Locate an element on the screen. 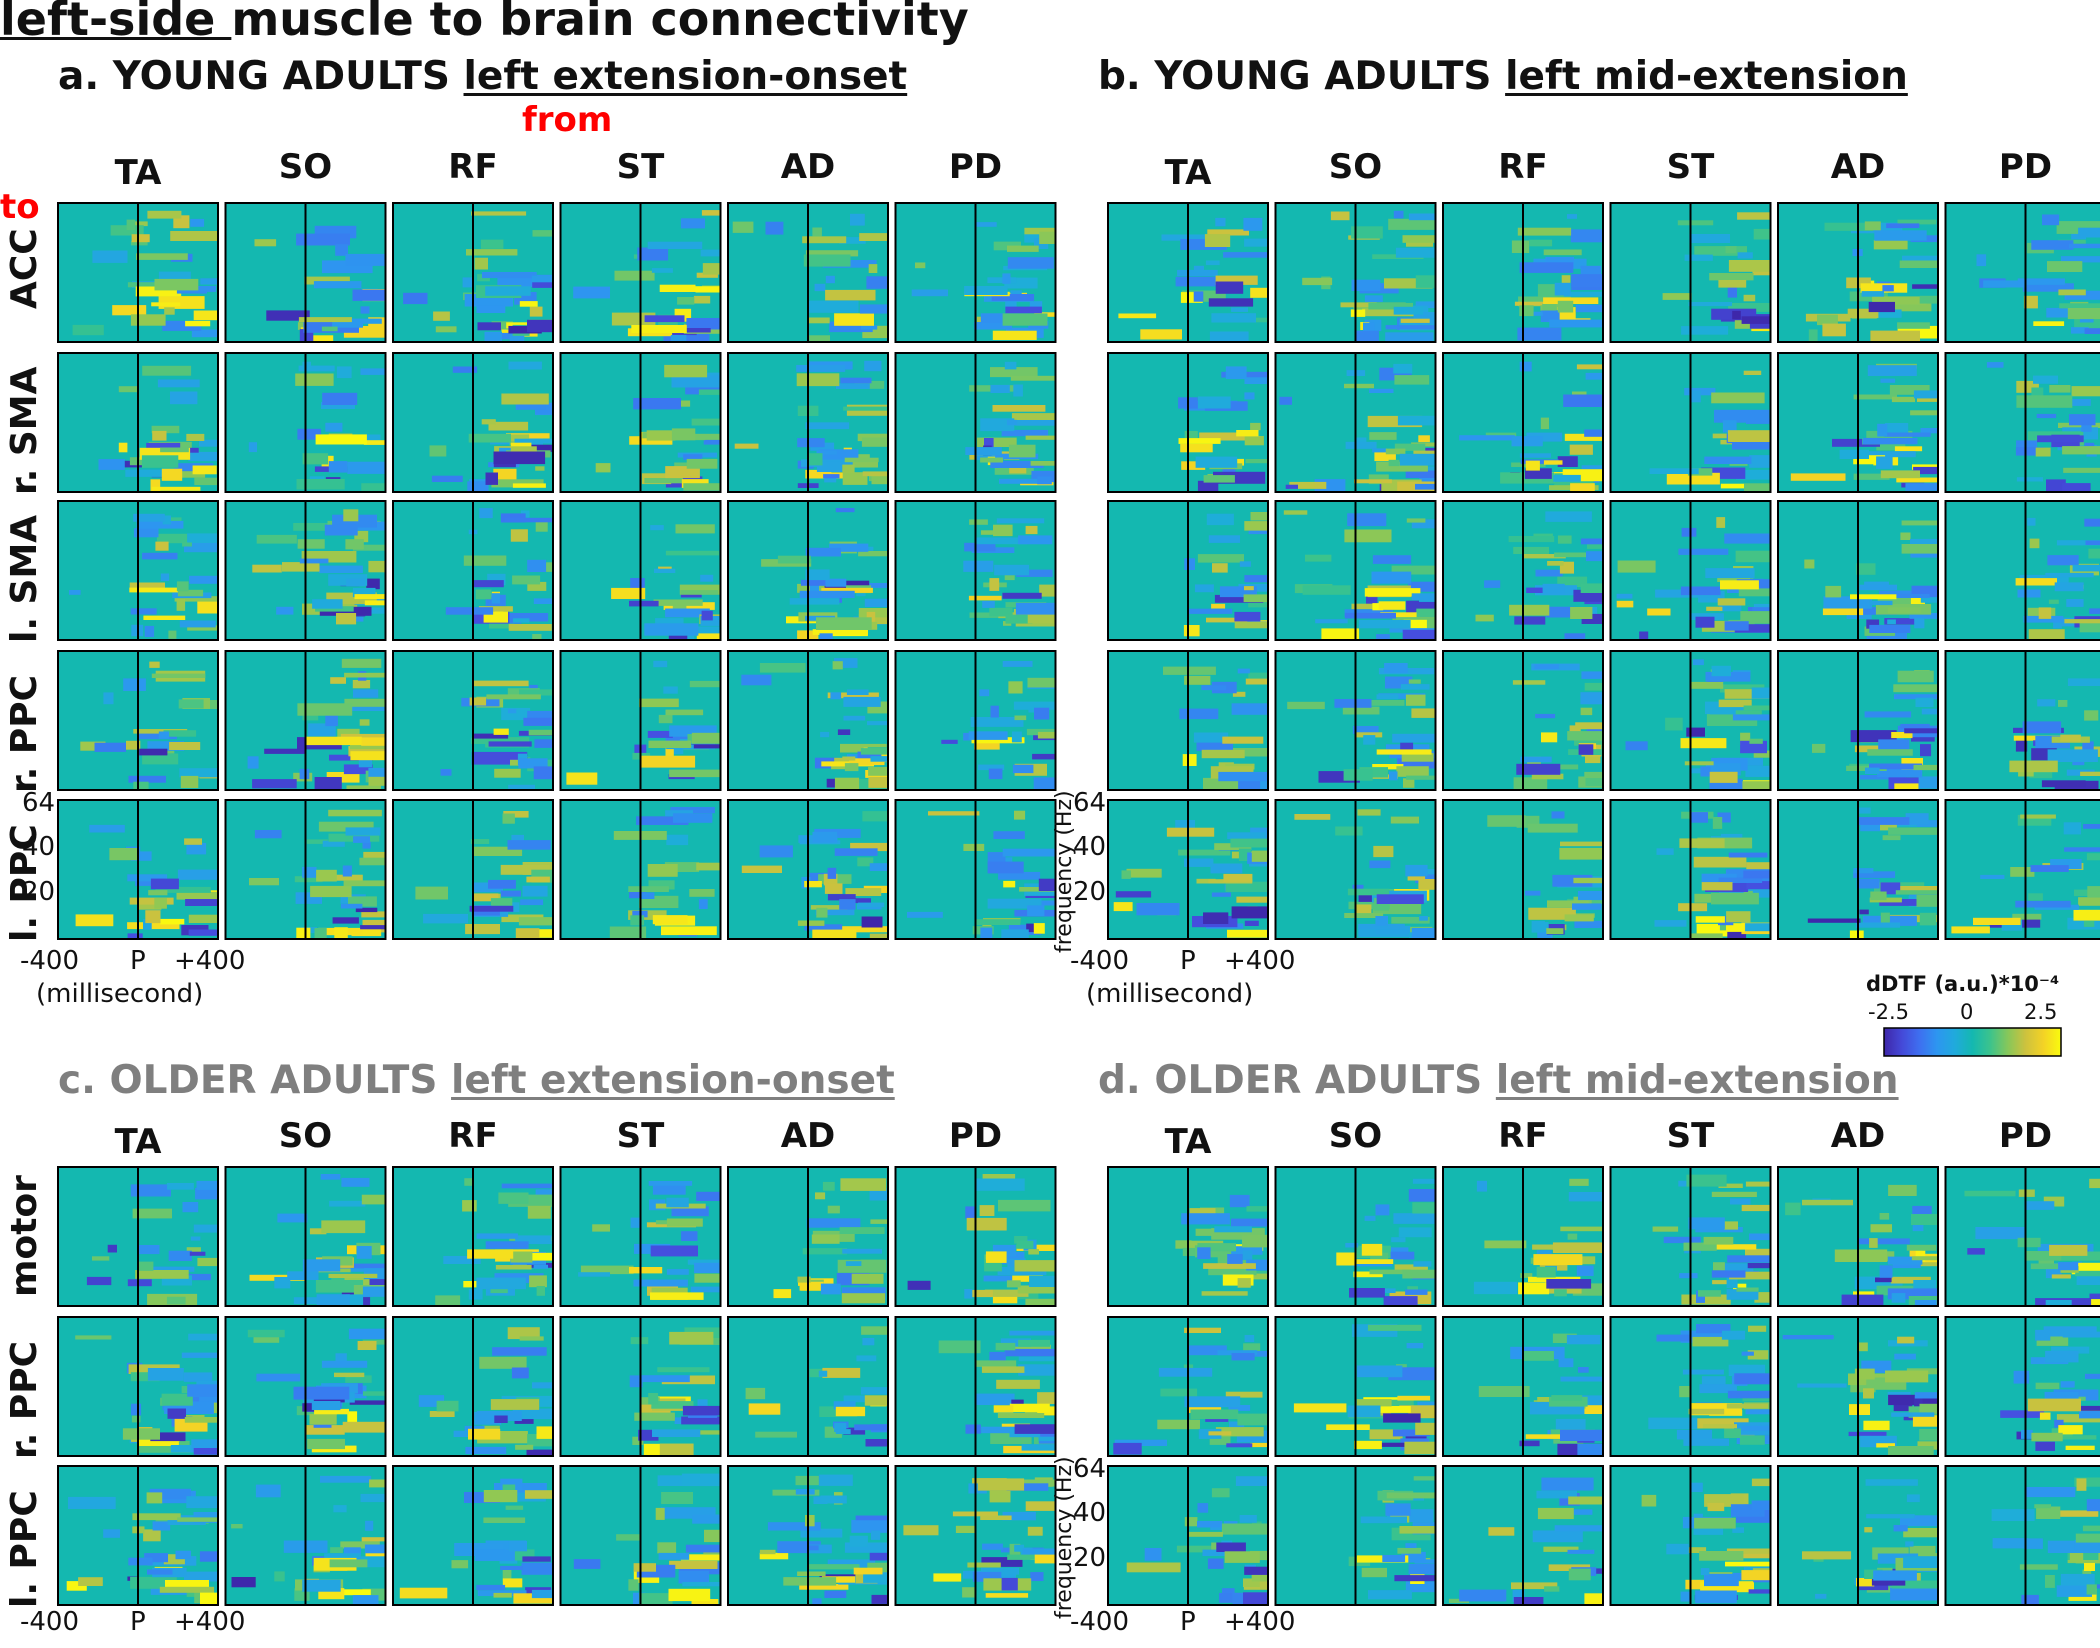 The width and height of the screenshot is (2100, 1648). panel-b-ylabel: frequency (Hz) is located at coordinates (1064, 871).